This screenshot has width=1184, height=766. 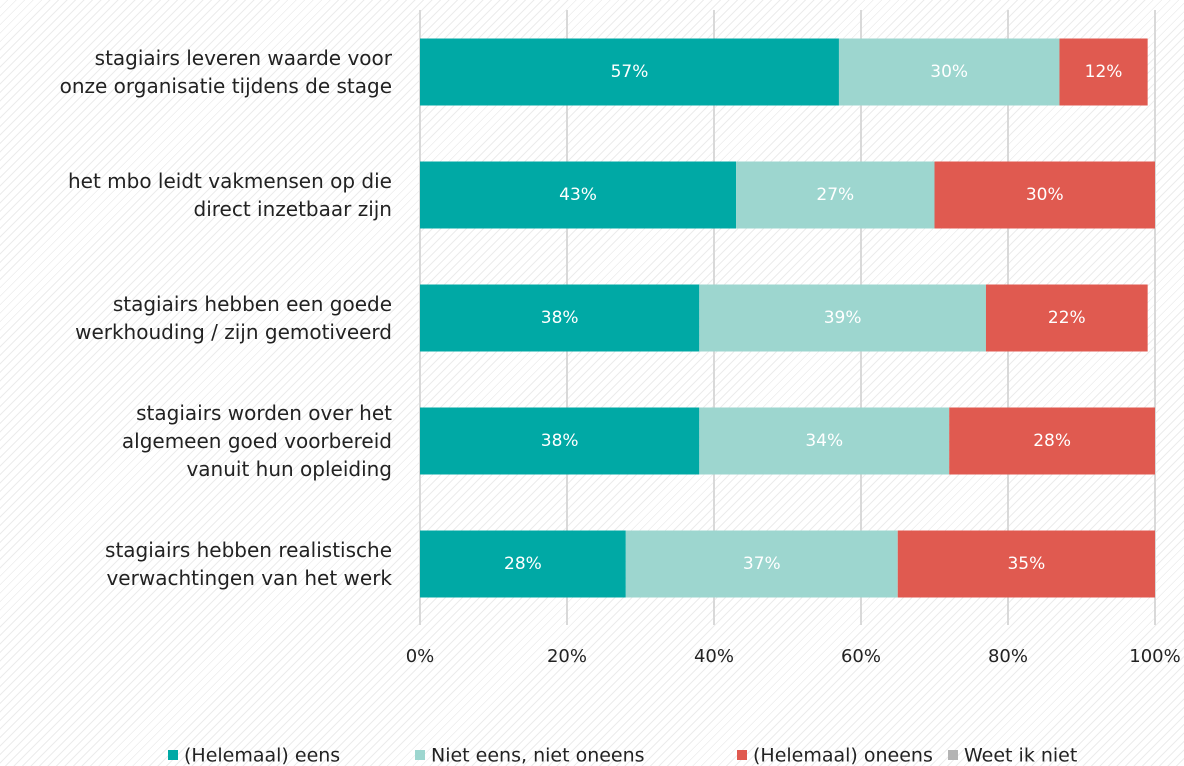 I want to click on data-label: 37%, so click(x=762, y=564).